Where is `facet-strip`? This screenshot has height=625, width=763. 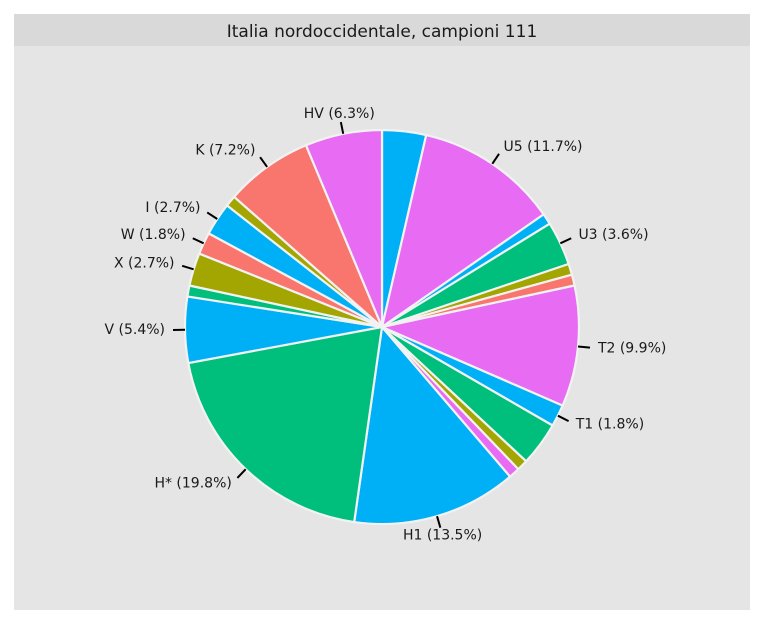 facet-strip is located at coordinates (382, 30).